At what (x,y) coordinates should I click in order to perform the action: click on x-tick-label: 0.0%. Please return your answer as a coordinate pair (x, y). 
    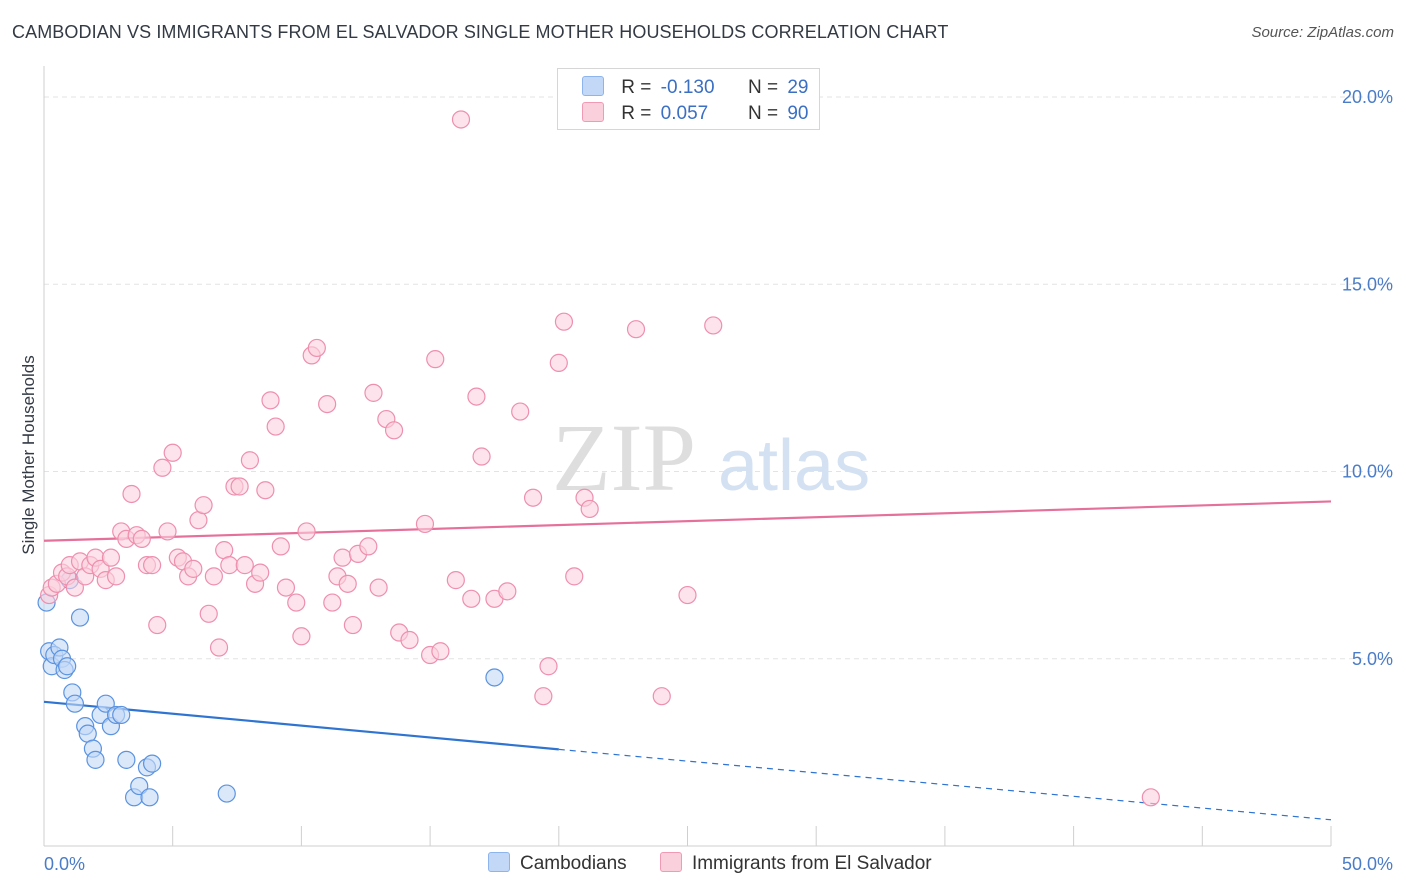
    Looking at the image, I should click on (64, 864).